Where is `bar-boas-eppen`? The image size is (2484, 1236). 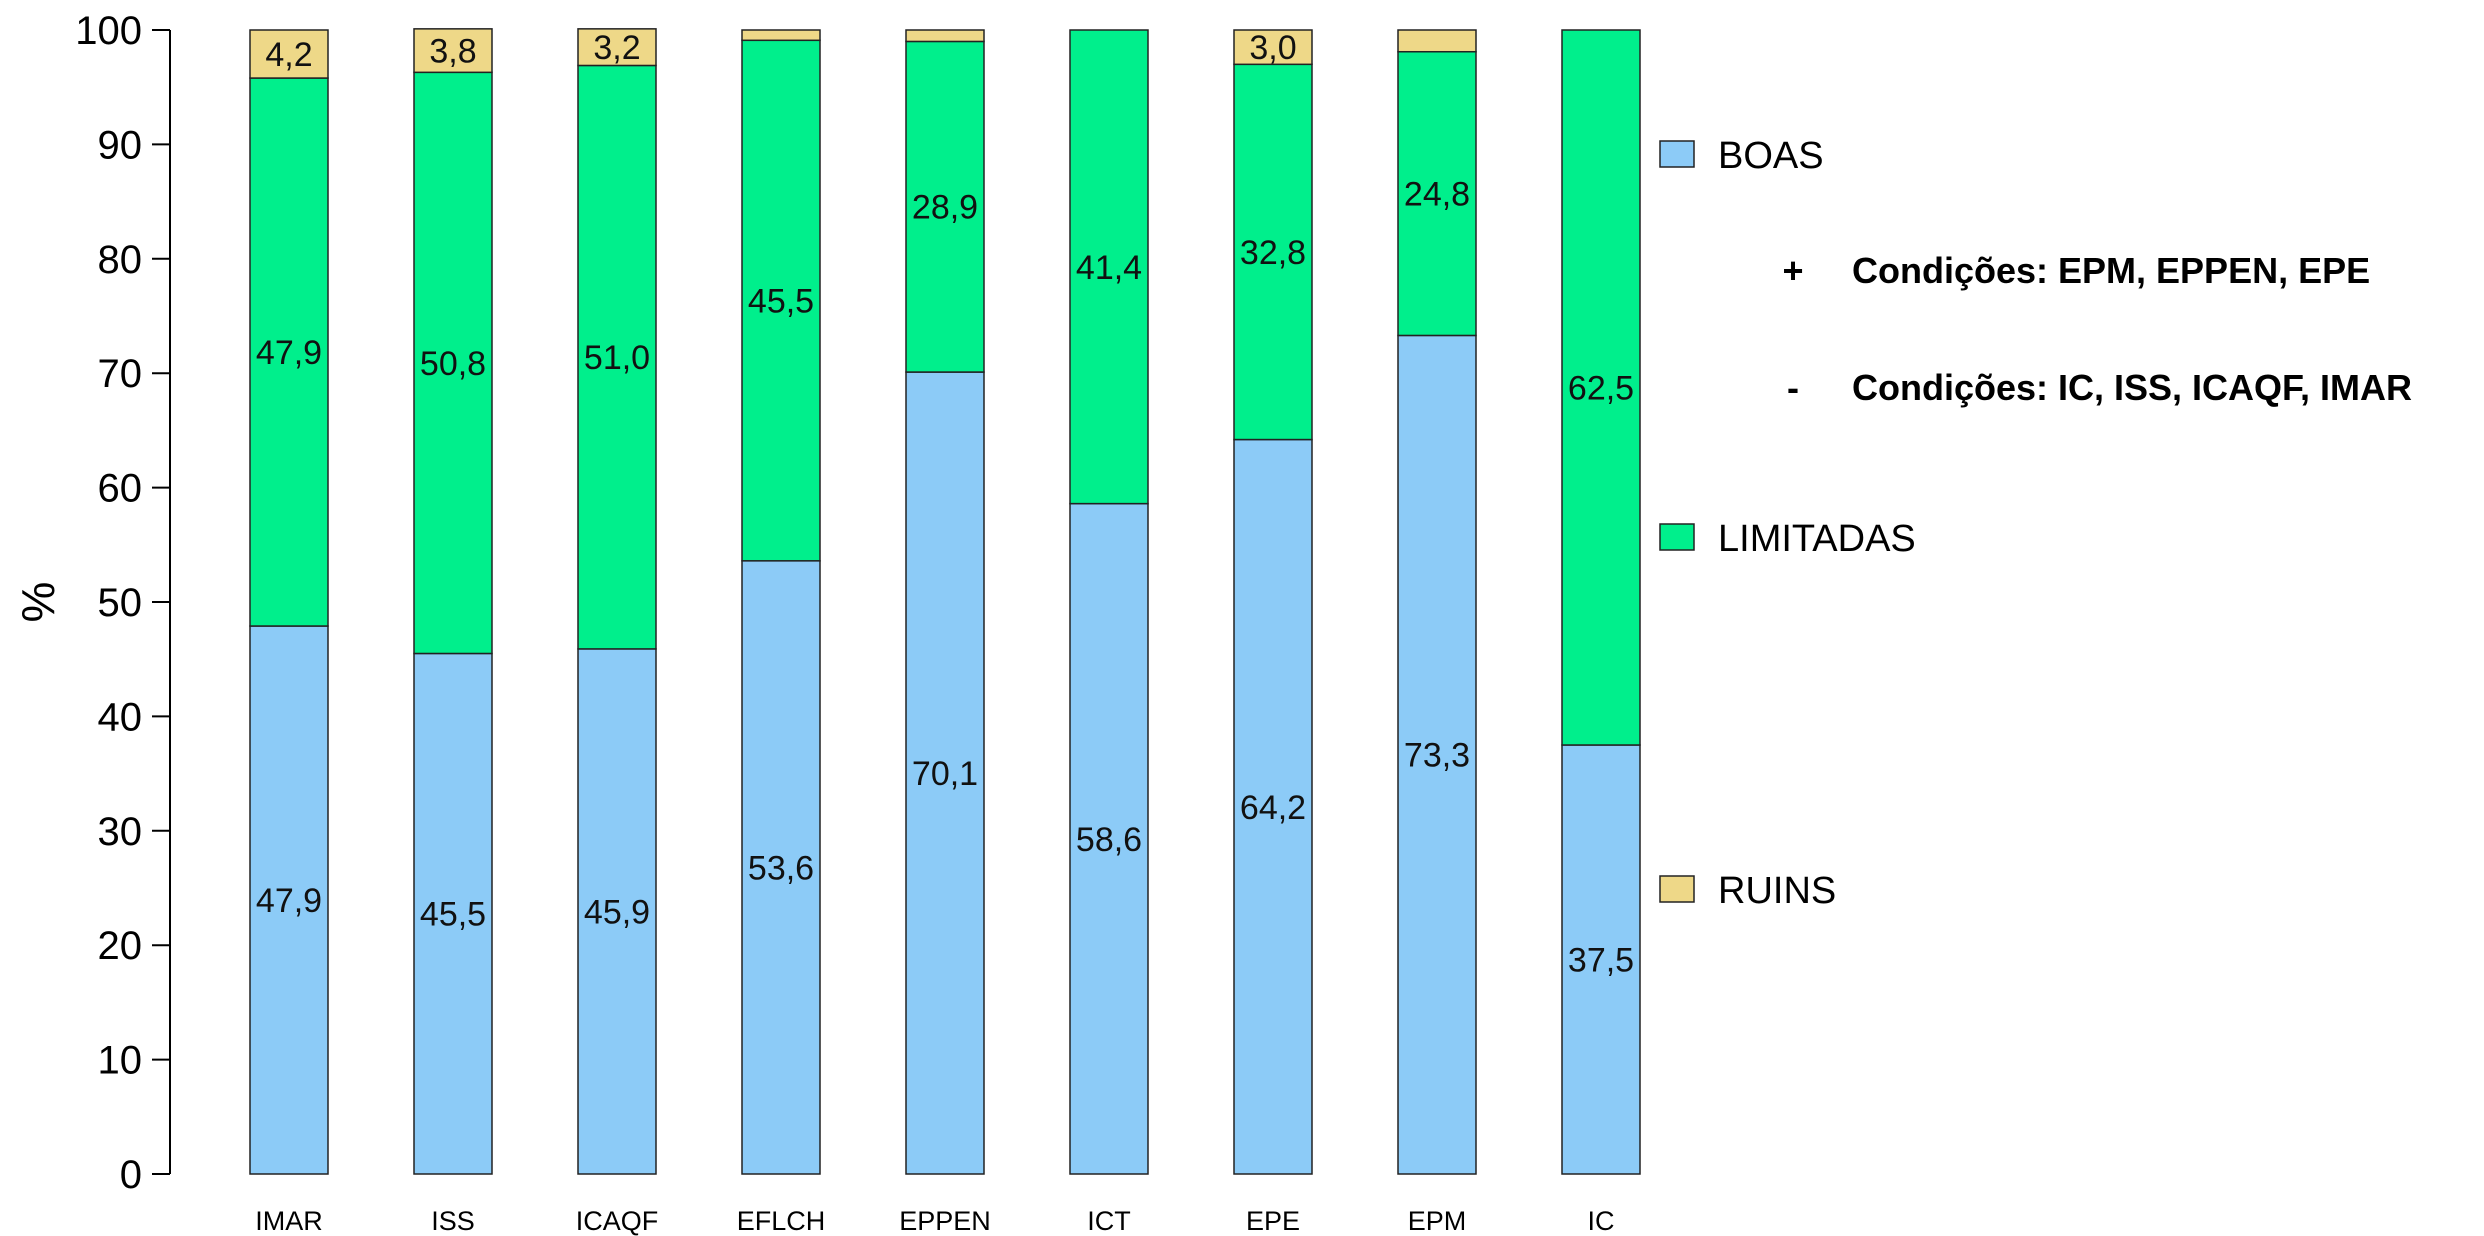
bar-boas-eppen is located at coordinates (945, 773).